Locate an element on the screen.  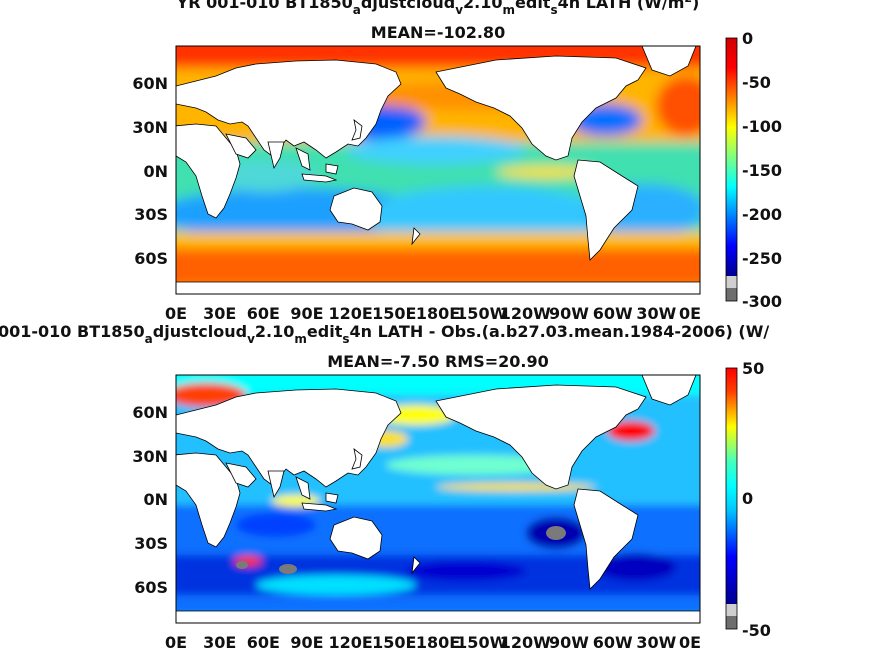
chart-2-xtick: 180E is located at coordinates (438, 642).